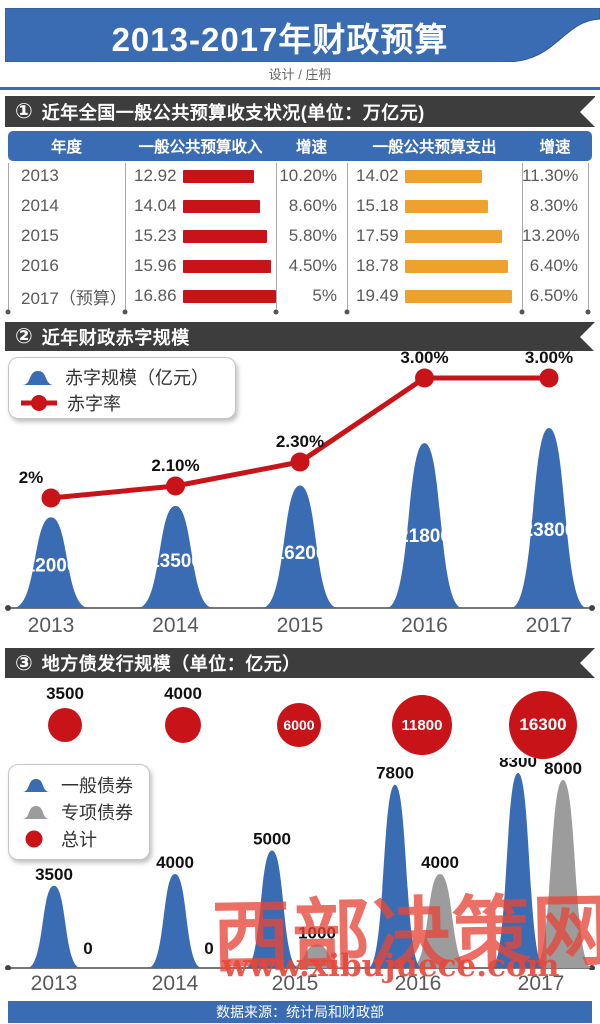 The width and height of the screenshot is (600, 1024). I want to click on income-growth: 4.50%, so click(312, 265).